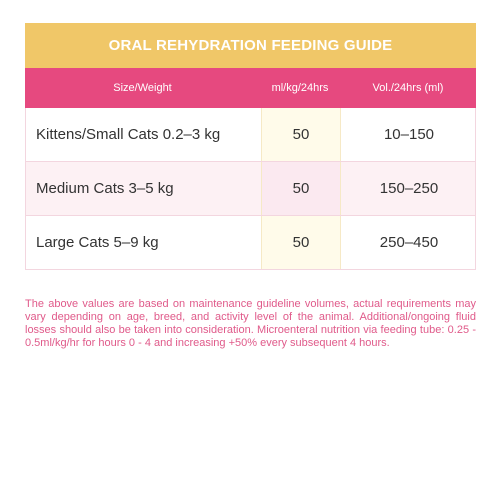 This screenshot has height=500, width=500. I want to click on table-title: ORAL REHYDRATION FEEDING GUIDE, so click(250, 45).